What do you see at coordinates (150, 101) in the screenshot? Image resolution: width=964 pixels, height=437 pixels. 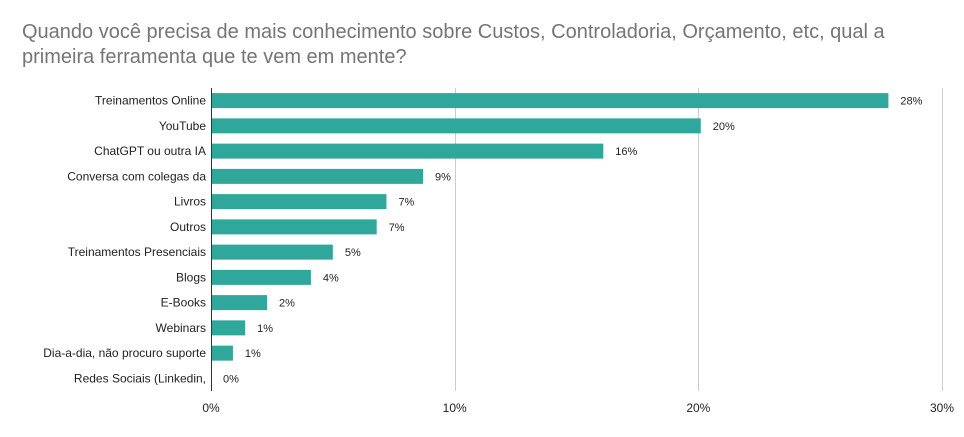 I see `category-label: Treinamentos Online` at bounding box center [150, 101].